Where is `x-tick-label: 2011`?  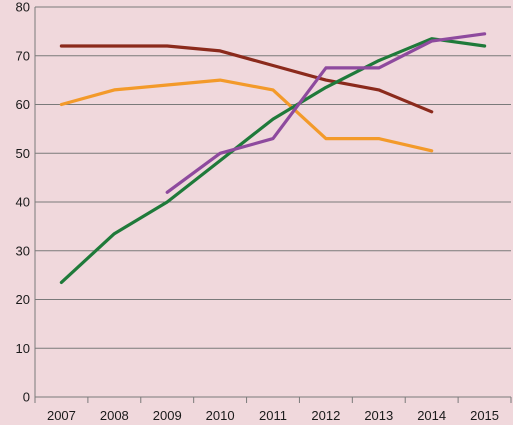 x-tick-label: 2011 is located at coordinates (273, 415).